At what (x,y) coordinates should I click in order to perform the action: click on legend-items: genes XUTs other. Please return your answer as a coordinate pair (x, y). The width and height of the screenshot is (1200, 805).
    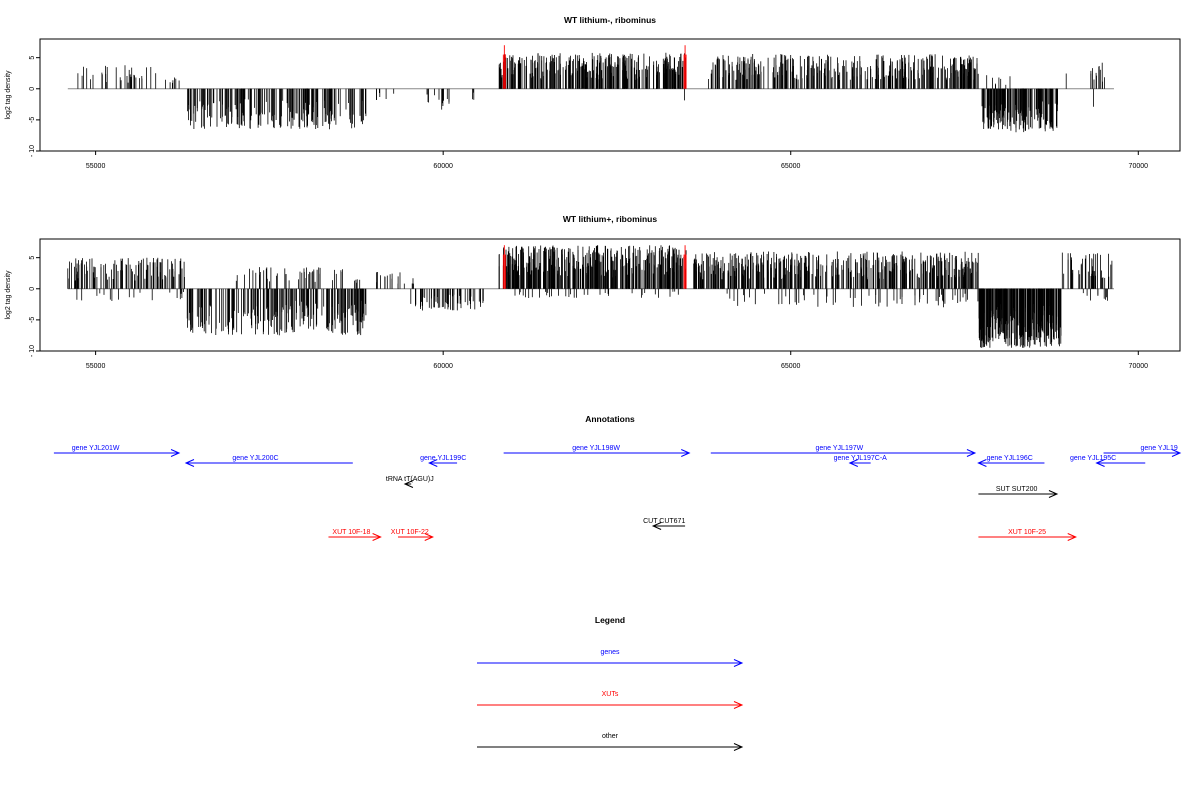
    Looking at the image, I should click on (610, 700).